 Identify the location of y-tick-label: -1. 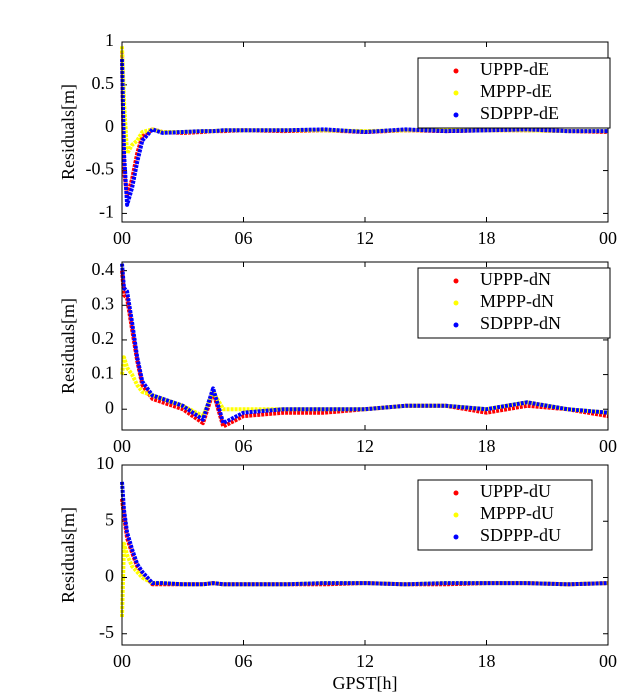
(106, 212).